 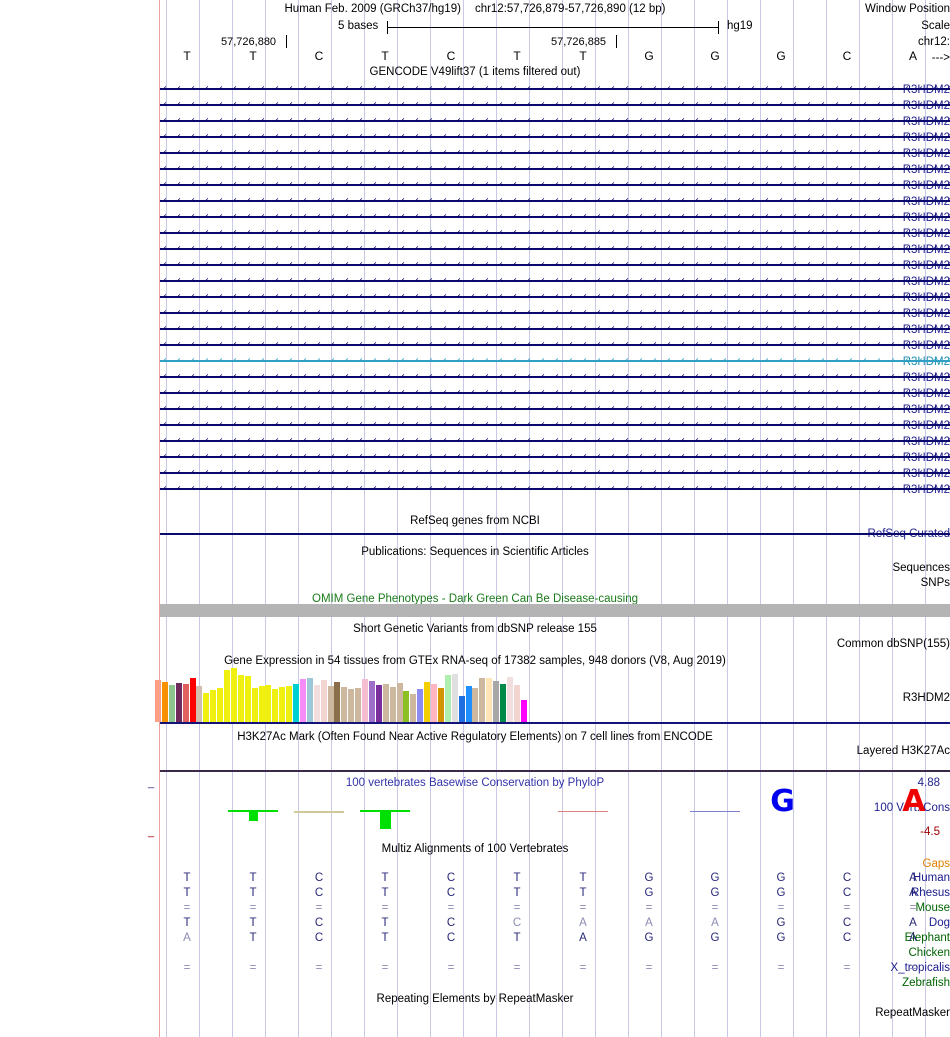 What do you see at coordinates (926, 698) in the screenshot?
I see `gtex-gene-label: R3HDM2` at bounding box center [926, 698].